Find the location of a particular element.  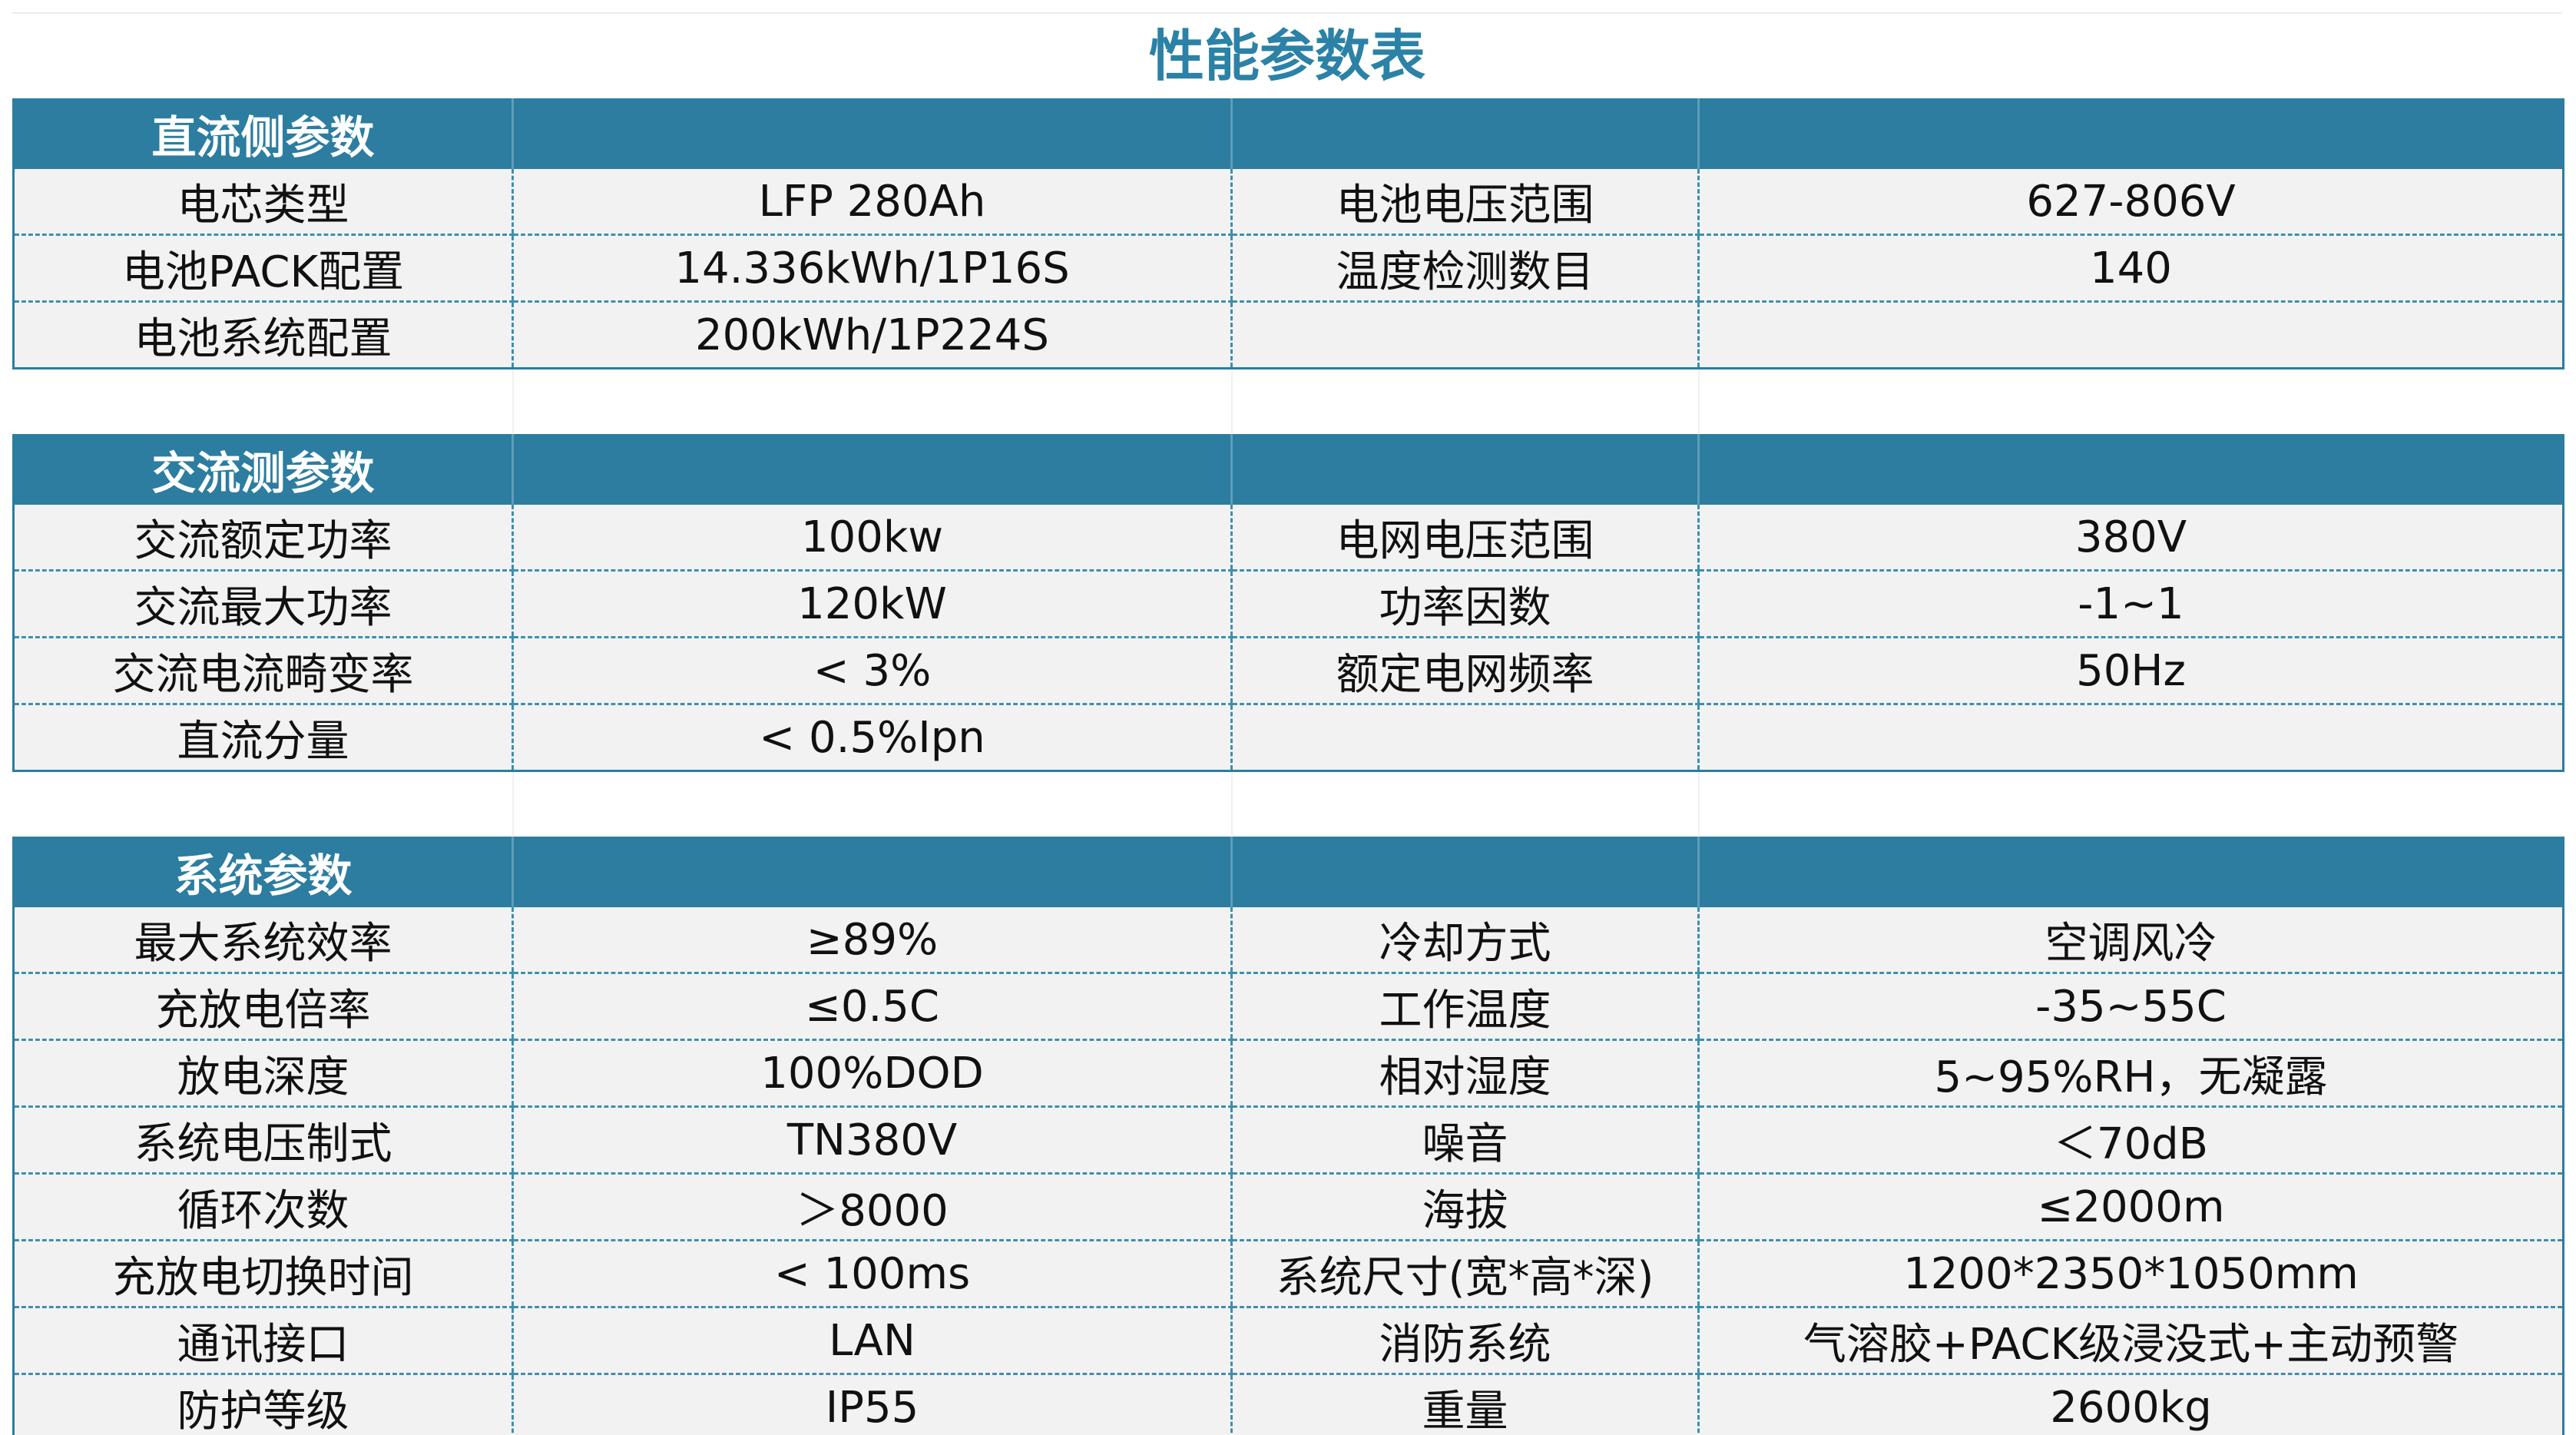

param-name-left: 系统电压制式 is located at coordinates (262, 1140).